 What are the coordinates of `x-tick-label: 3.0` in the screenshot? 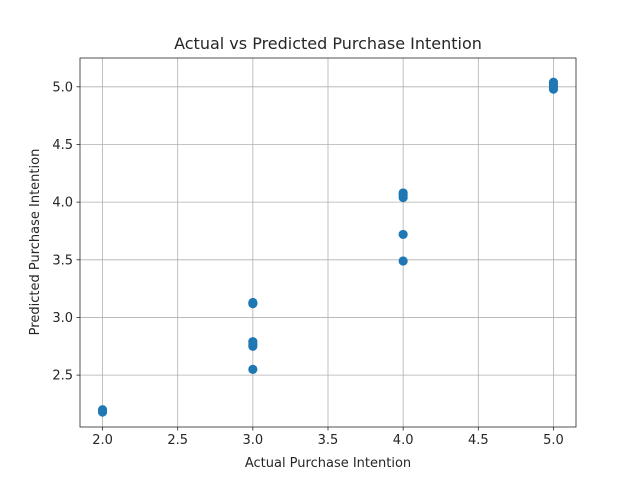 It's located at (253, 440).